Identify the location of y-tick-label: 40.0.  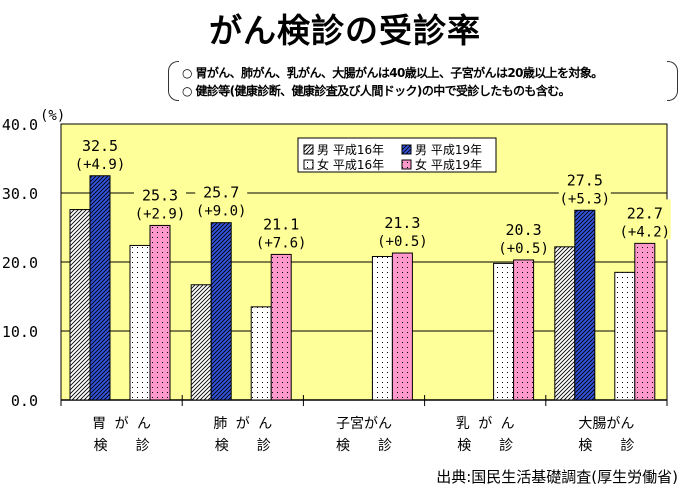
(20, 125).